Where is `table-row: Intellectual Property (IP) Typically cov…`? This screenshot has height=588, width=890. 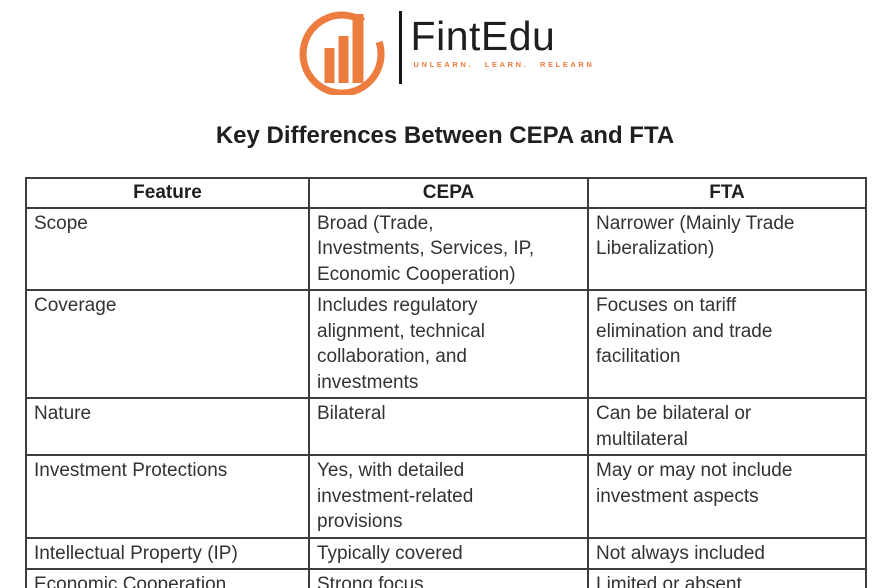
table-row: Intellectual Property (IP) Typically cov… is located at coordinates (446, 553).